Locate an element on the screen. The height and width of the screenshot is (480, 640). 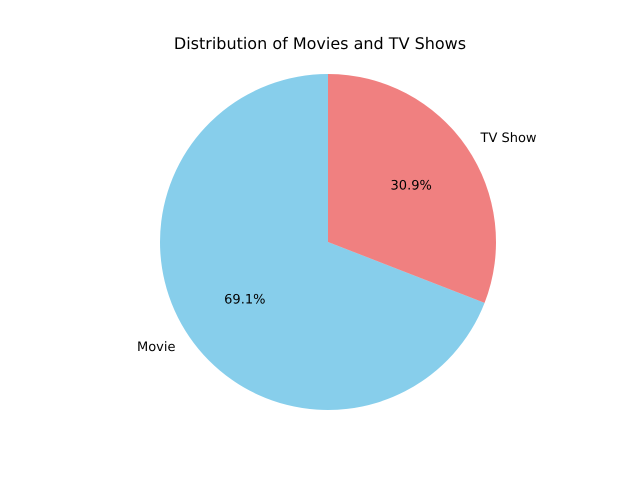
pie-slice is located at coordinates (412, 188).